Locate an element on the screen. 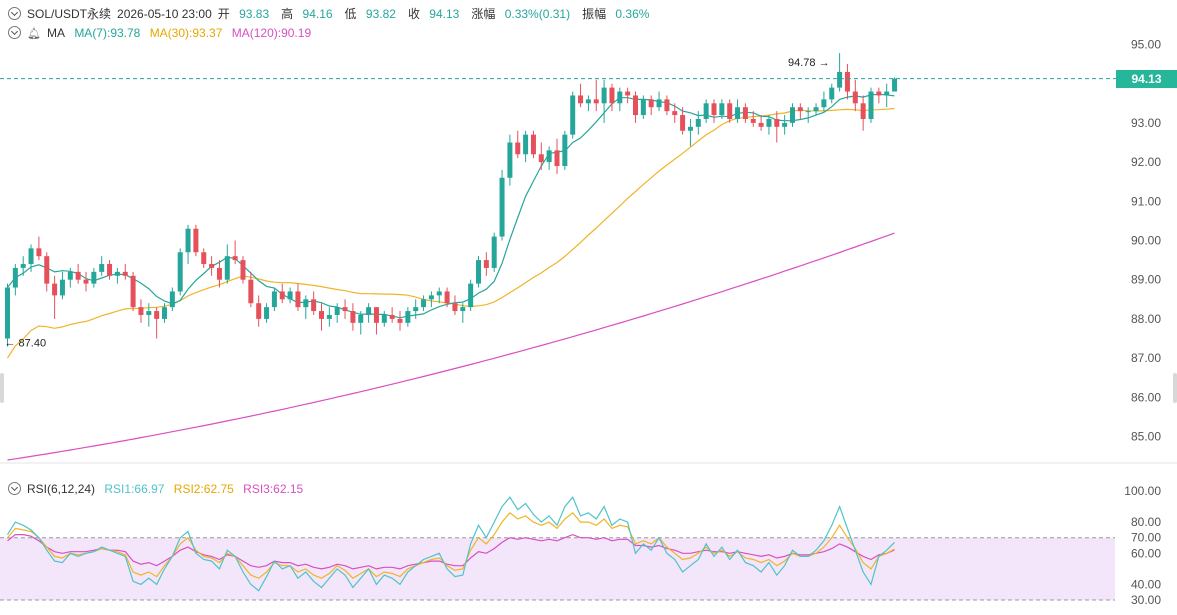 The width and height of the screenshot is (1177, 615). price-tick-label: 87.00 is located at coordinates (1146, 358).